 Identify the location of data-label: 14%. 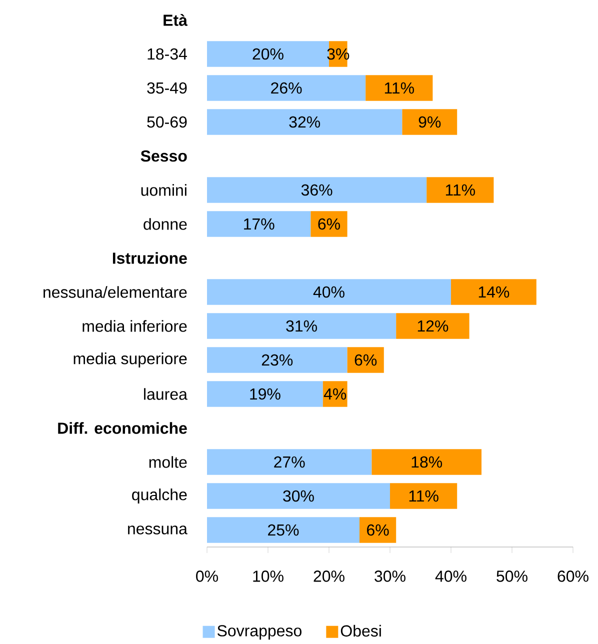
(494, 292).